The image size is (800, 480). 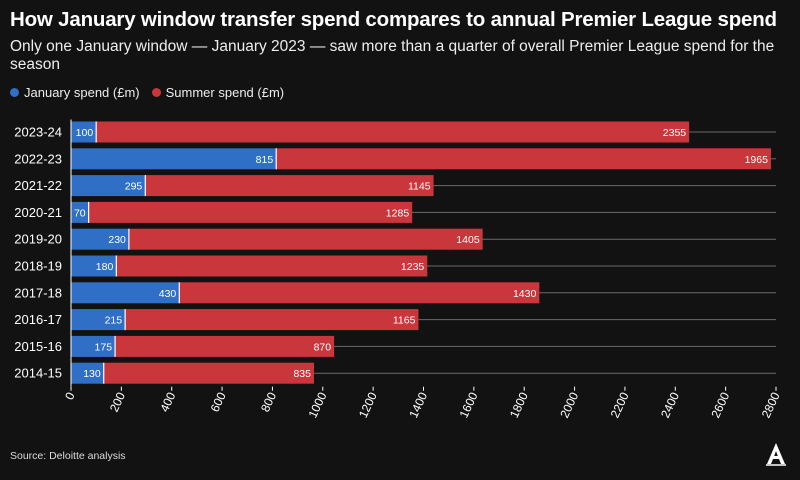 I want to click on legend-item-summer: Summer spend (£m), so click(x=218, y=92).